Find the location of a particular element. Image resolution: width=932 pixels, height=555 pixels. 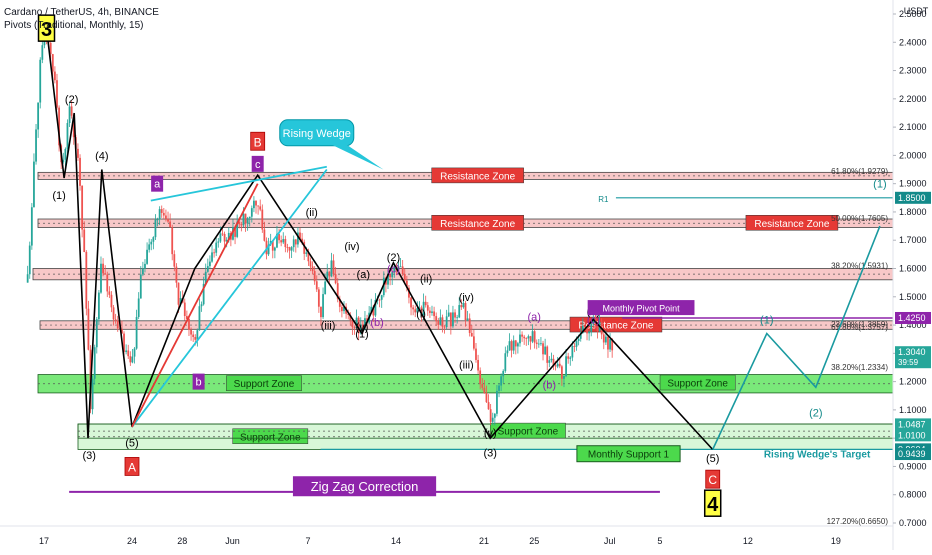

price-axis-tag is located at coordinates (913, 454).